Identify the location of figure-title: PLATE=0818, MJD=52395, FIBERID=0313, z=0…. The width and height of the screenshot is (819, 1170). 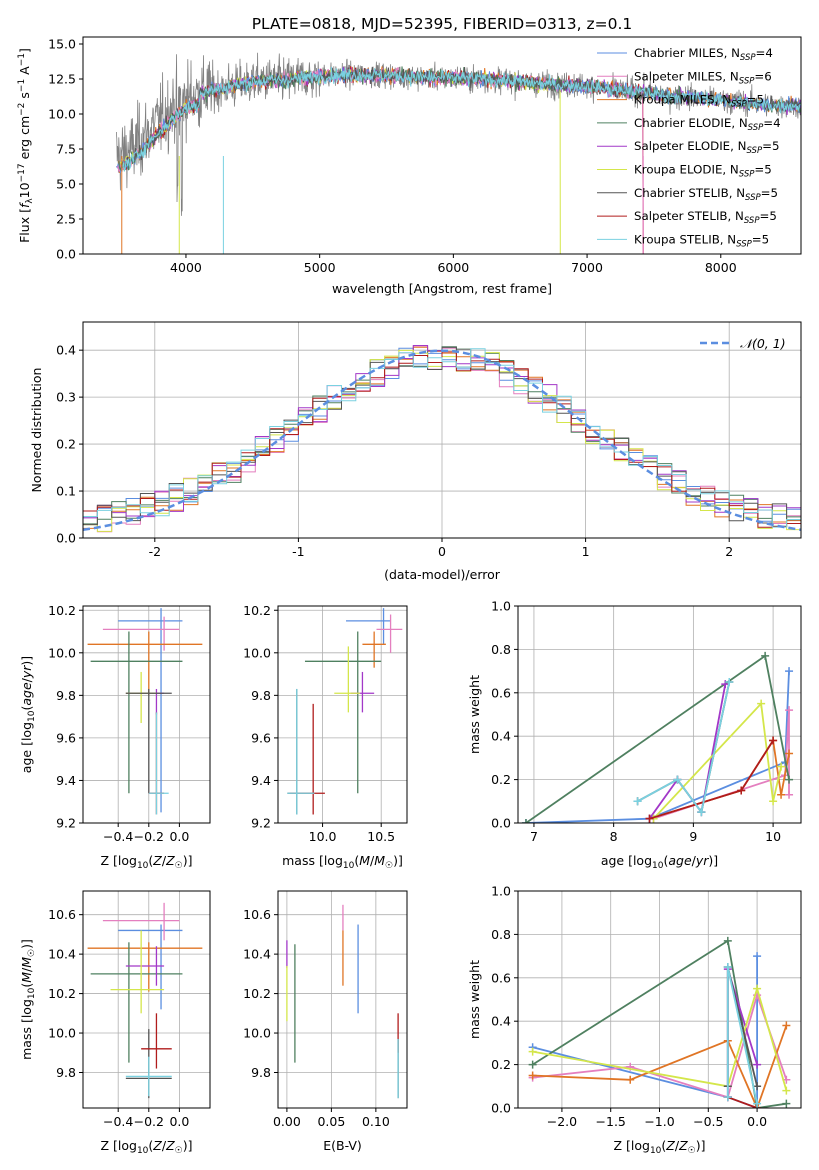
(442, 24).